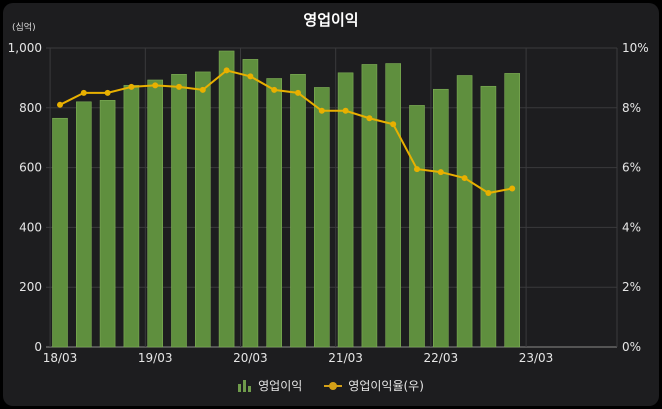 The image size is (662, 409). Describe the element at coordinates (245, 385) in the screenshot. I see `bar-chart-icon` at that location.